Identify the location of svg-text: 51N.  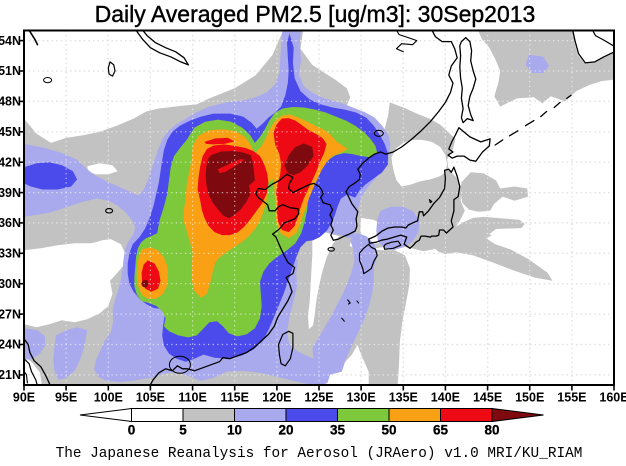
(10, 71).